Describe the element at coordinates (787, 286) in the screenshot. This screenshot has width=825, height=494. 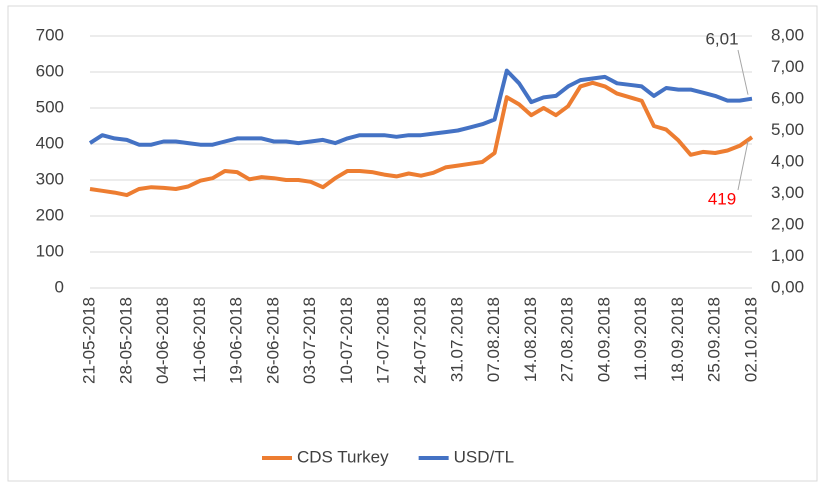
I see `y2-tick-label: 0,00` at that location.